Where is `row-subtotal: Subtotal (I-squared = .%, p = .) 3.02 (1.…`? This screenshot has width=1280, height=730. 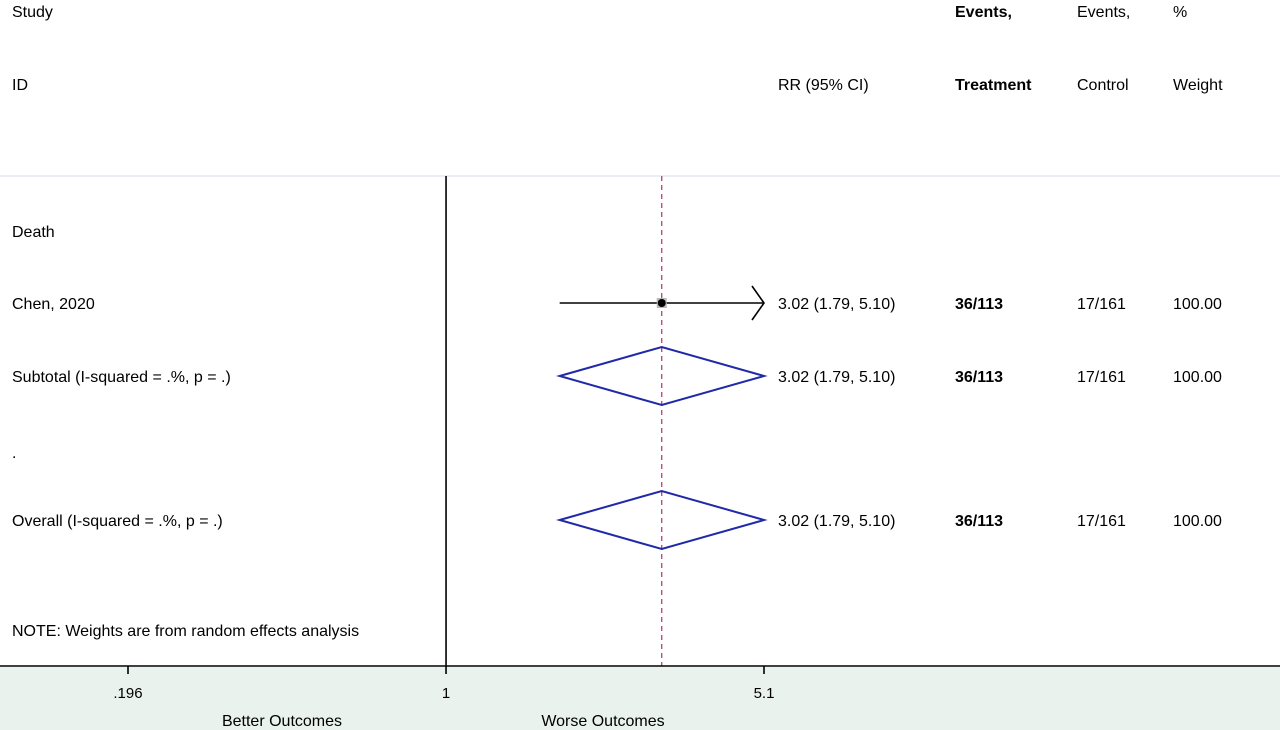 row-subtotal: Subtotal (I-squared = .%, p = .) 3.02 (1.… is located at coordinates (617, 376).